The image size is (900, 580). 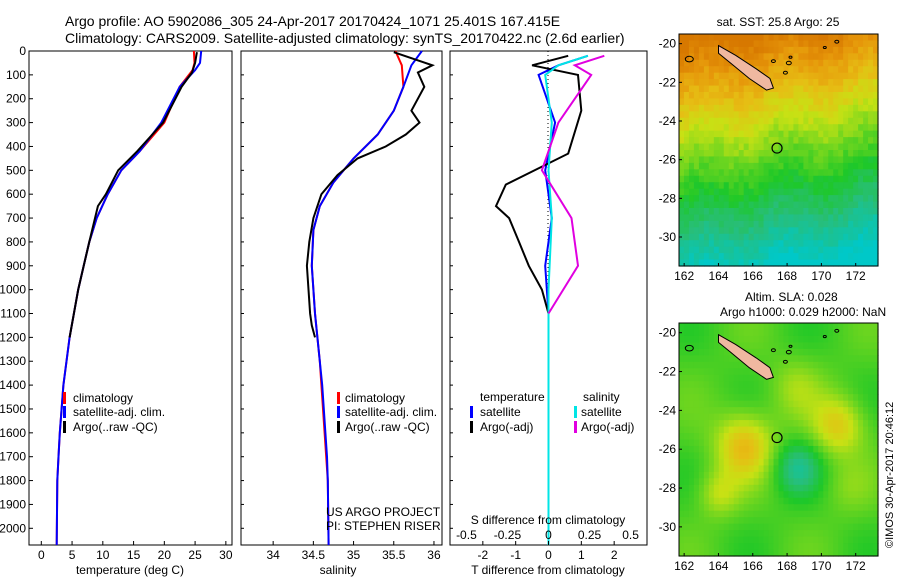 What do you see at coordinates (357, 298) in the screenshot?
I see `salinity-series-climatology` at bounding box center [357, 298].